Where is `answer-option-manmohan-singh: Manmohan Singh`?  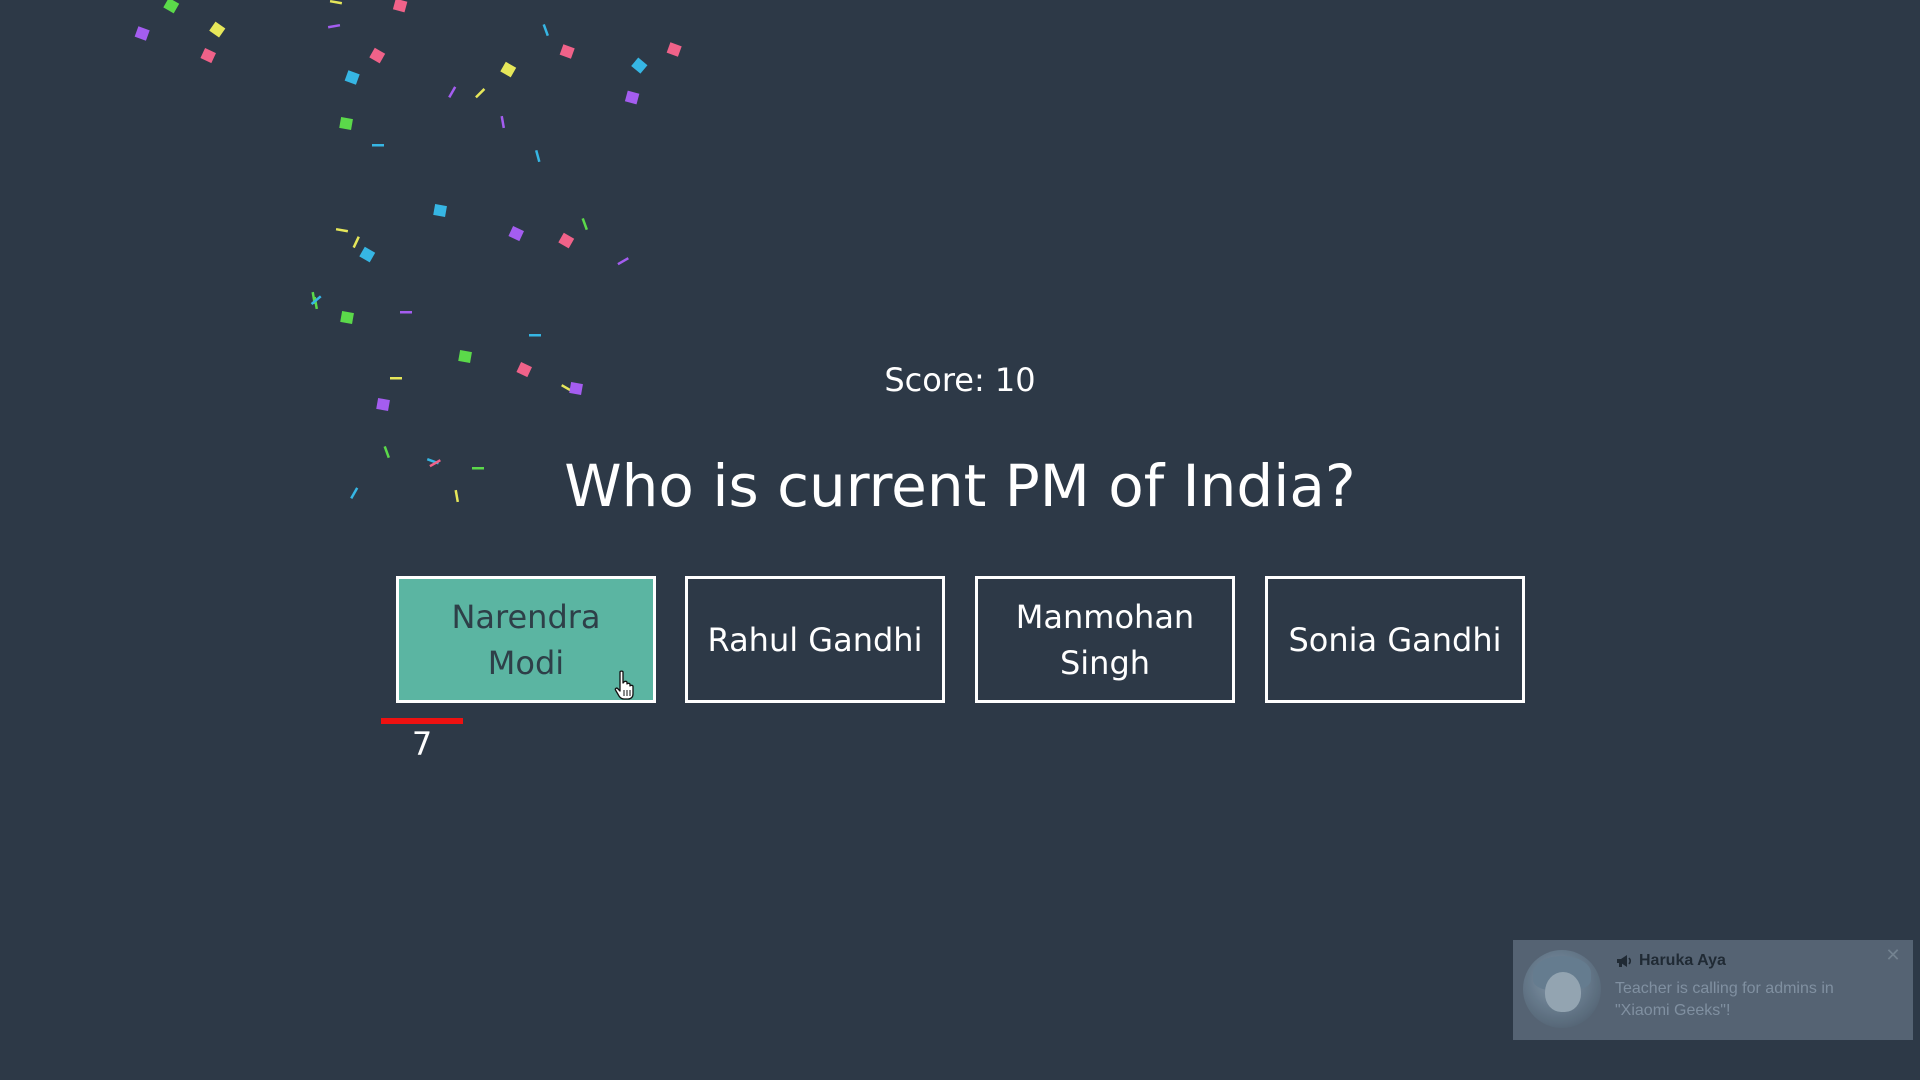
answer-option-manmohan-singh: Manmohan Singh is located at coordinates (1105, 639).